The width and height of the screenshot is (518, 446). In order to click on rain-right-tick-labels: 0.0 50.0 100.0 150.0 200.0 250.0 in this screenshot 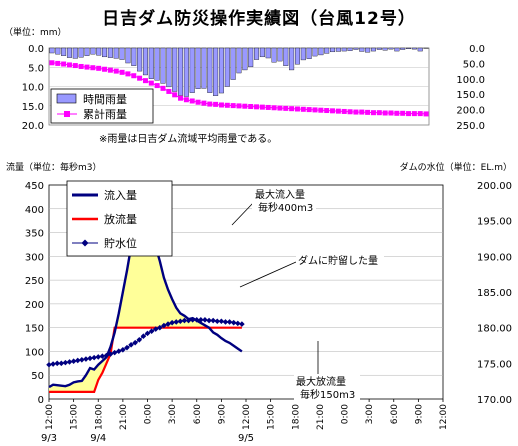, I will do `click(470, 88)`.